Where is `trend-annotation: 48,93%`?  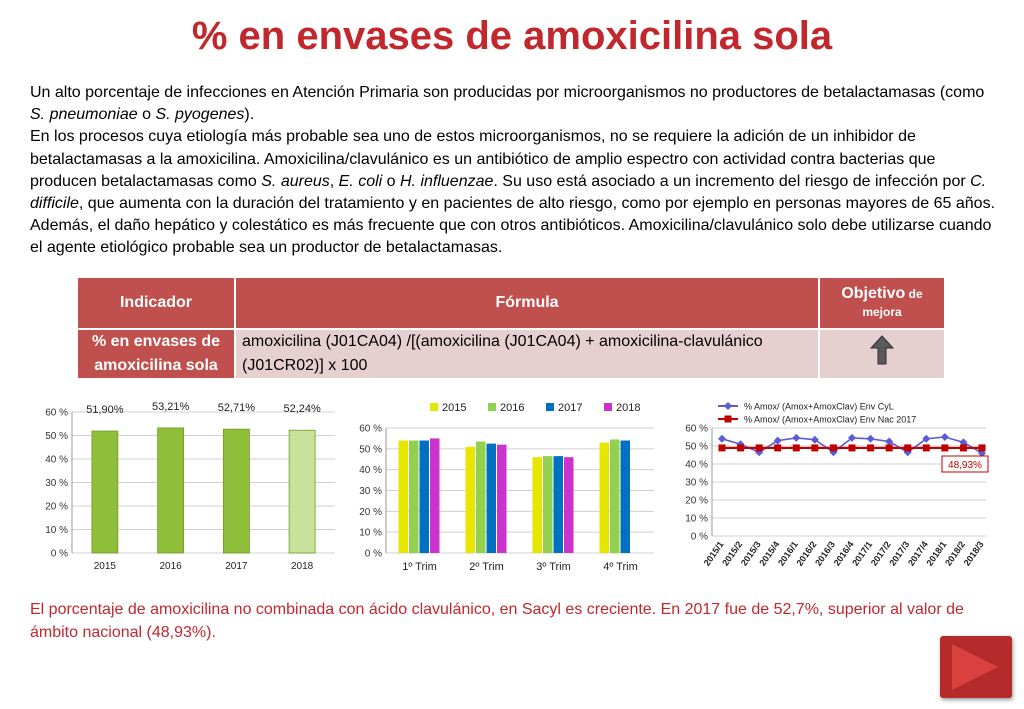
trend-annotation: 48,93% is located at coordinates (965, 465).